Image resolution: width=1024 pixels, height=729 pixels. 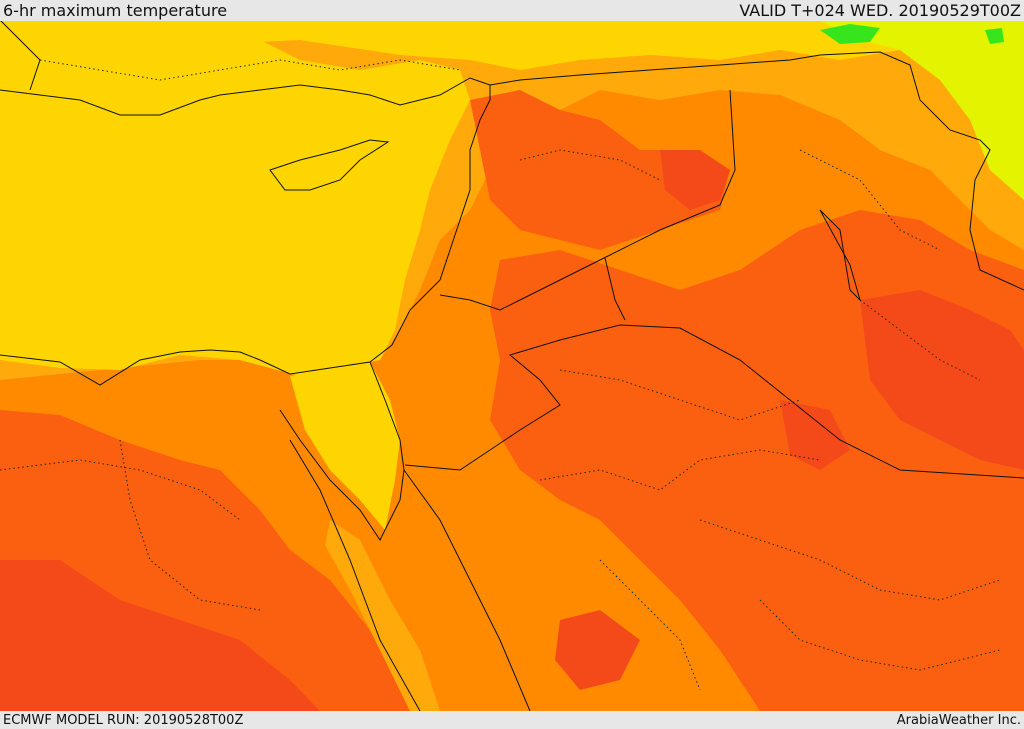 What do you see at coordinates (512, 45) in the screenshot?
I see `yellow-north-strip` at bounding box center [512, 45].